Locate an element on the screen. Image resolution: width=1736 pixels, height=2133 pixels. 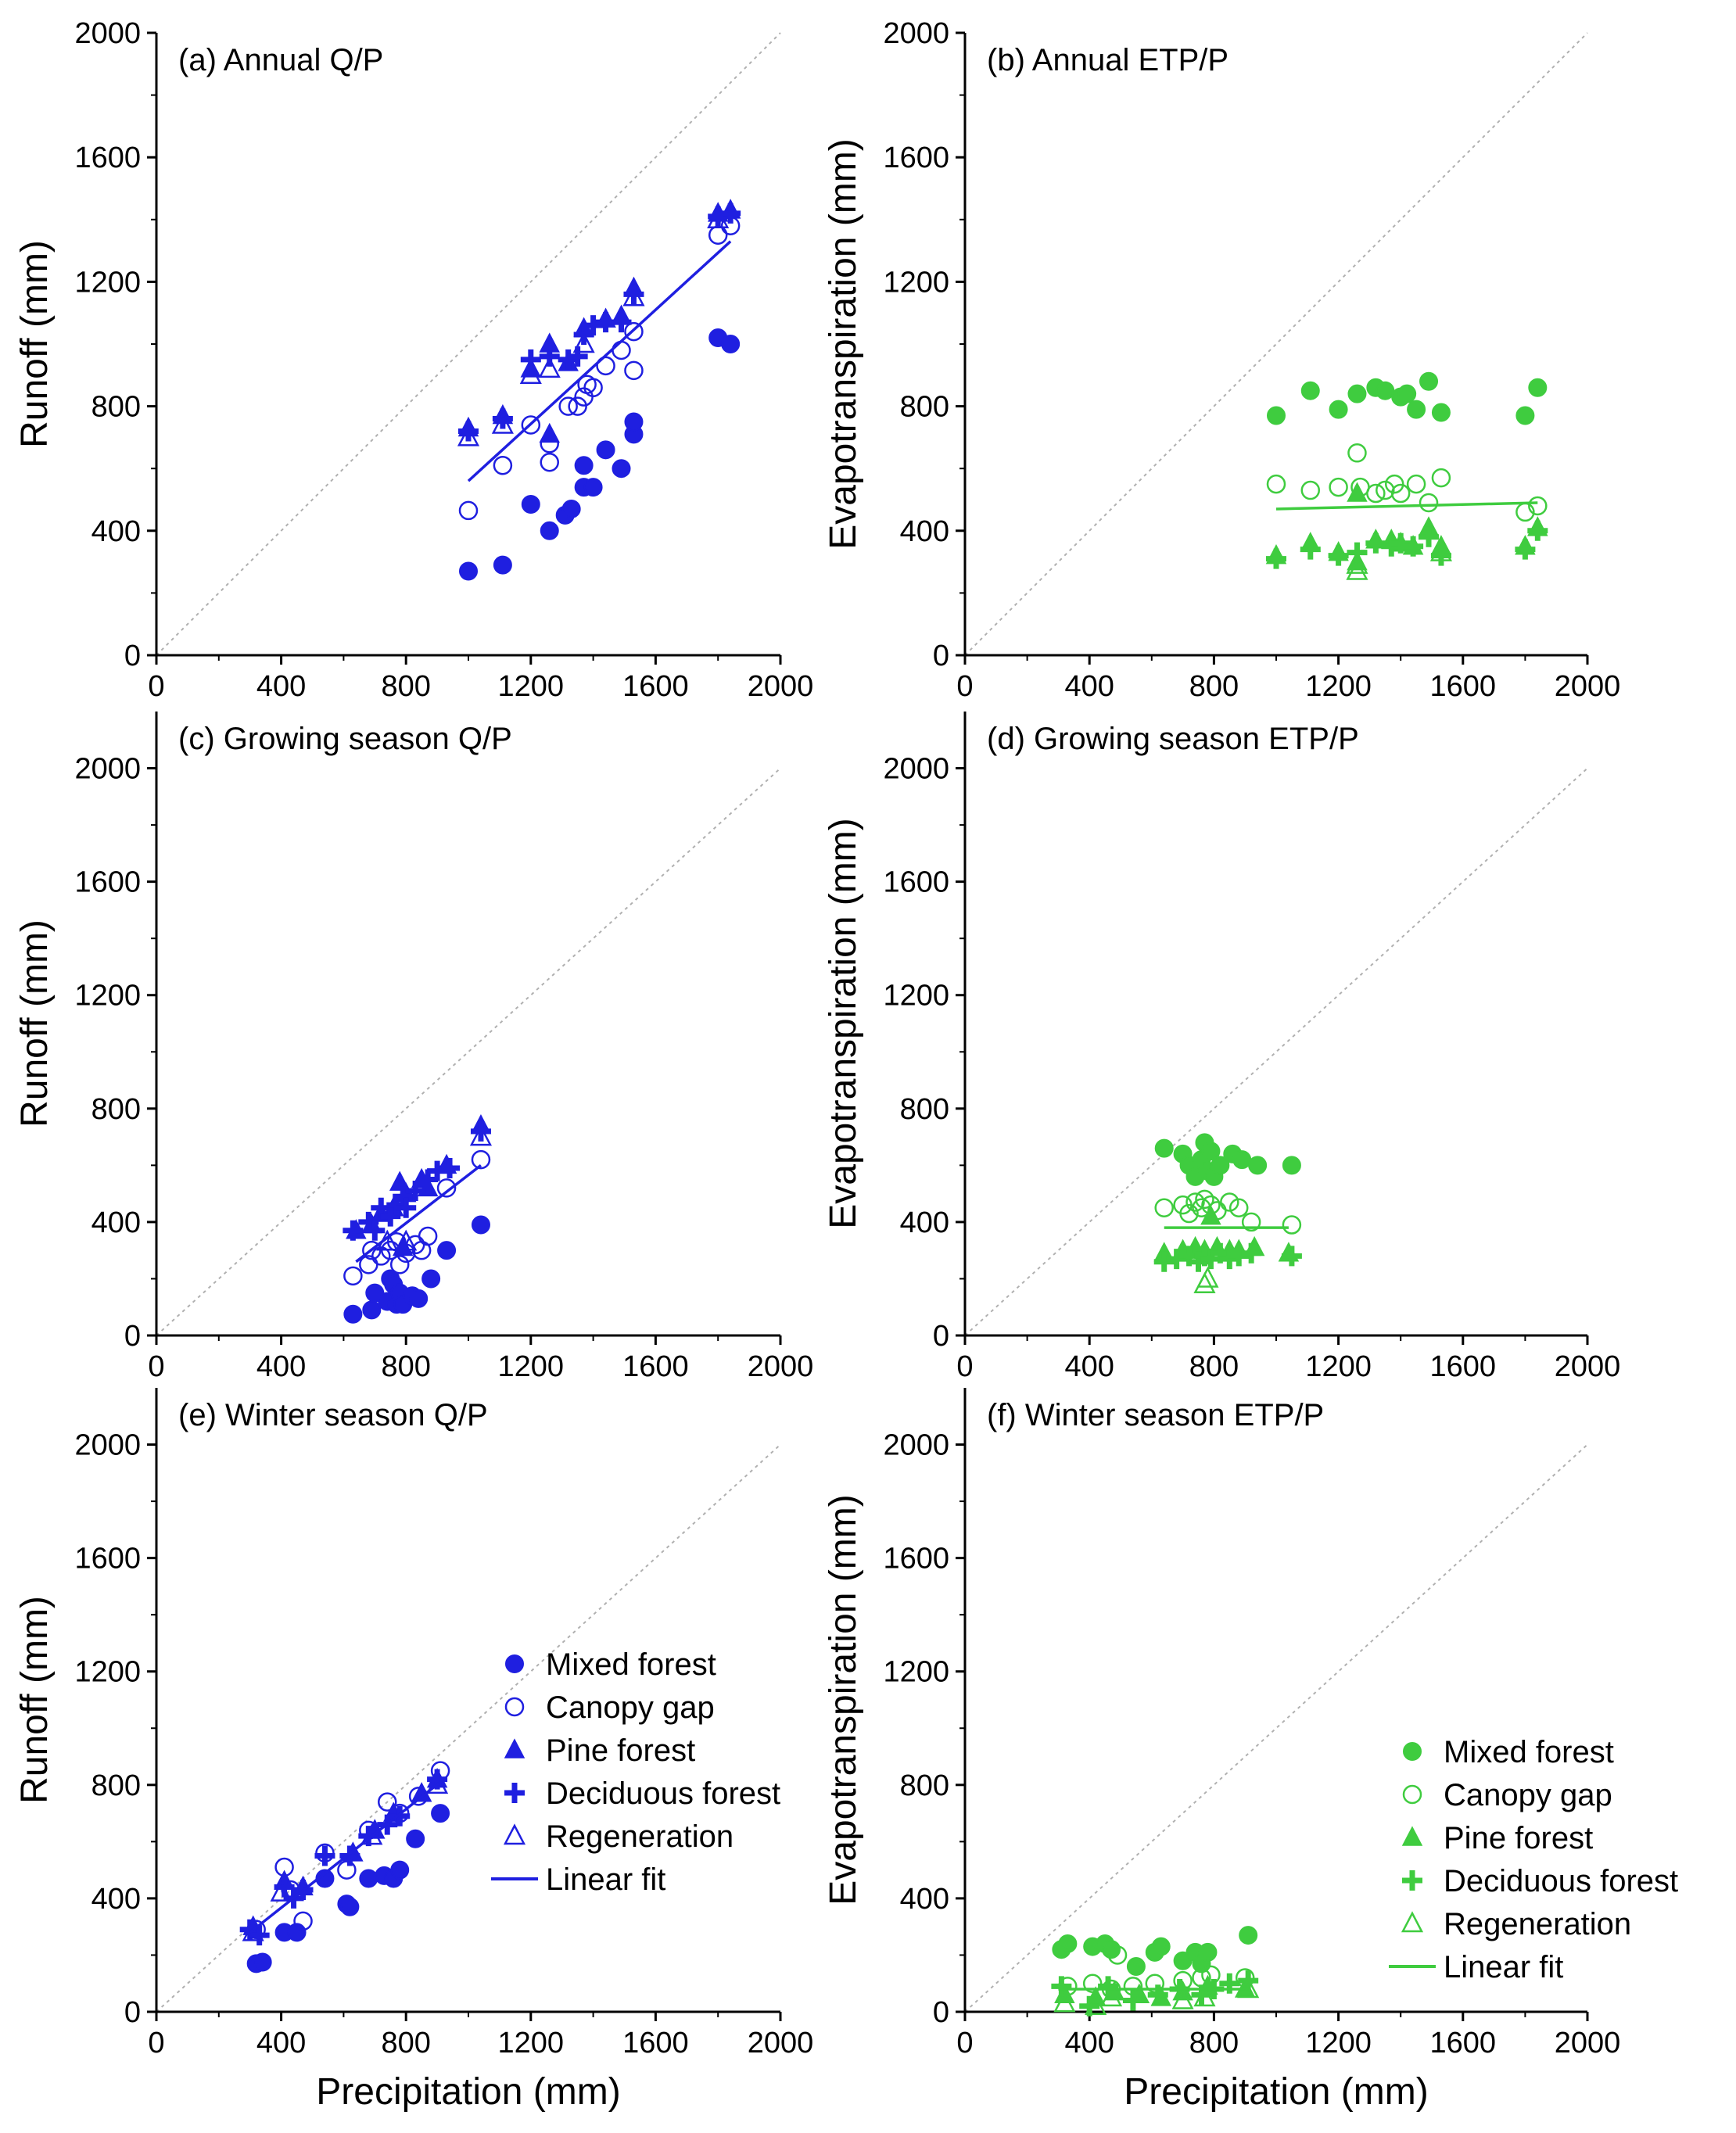
legend-entry: Pine forest is located at coordinates (1497, 1838).